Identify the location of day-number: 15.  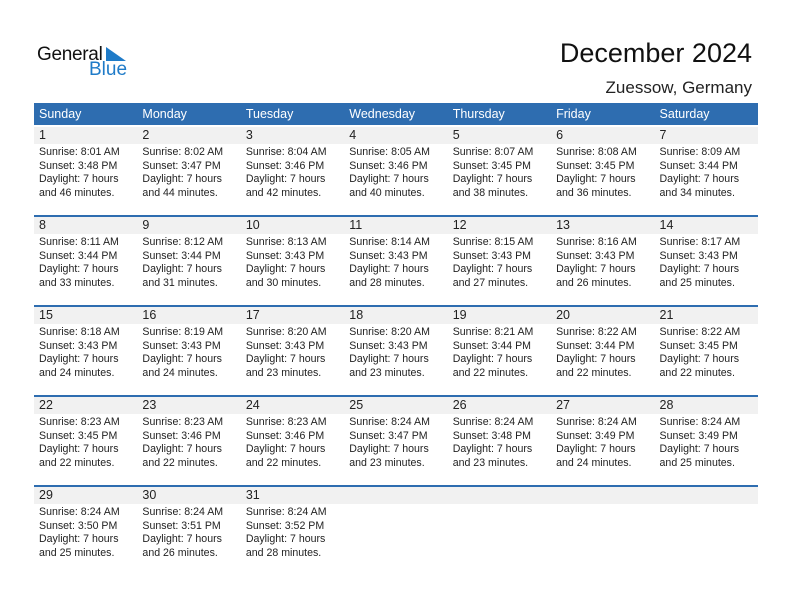
(86, 315).